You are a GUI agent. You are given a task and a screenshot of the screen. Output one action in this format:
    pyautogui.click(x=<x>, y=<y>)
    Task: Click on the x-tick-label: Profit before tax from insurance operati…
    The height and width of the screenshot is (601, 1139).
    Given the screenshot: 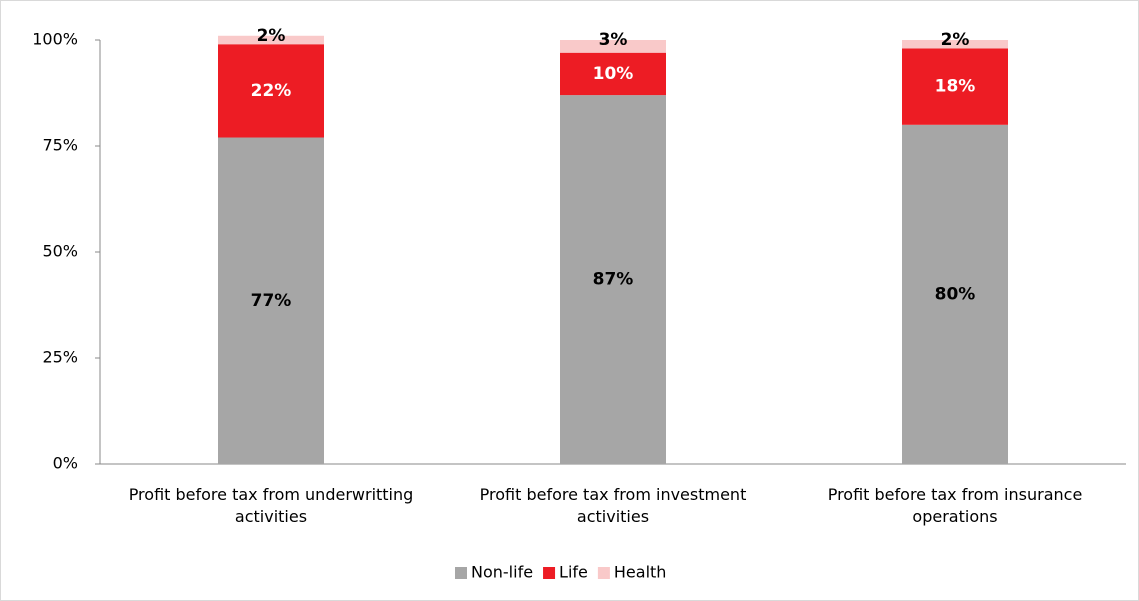 What is the action you would take?
    pyautogui.click(x=955, y=505)
    